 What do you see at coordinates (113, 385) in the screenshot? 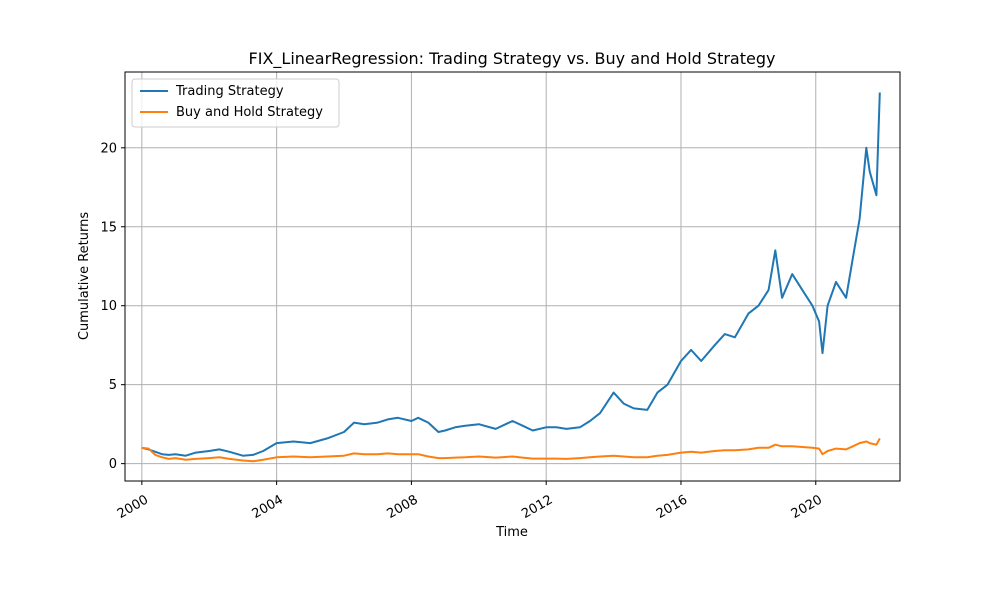
I see `y-tick-label: 5` at bounding box center [113, 385].